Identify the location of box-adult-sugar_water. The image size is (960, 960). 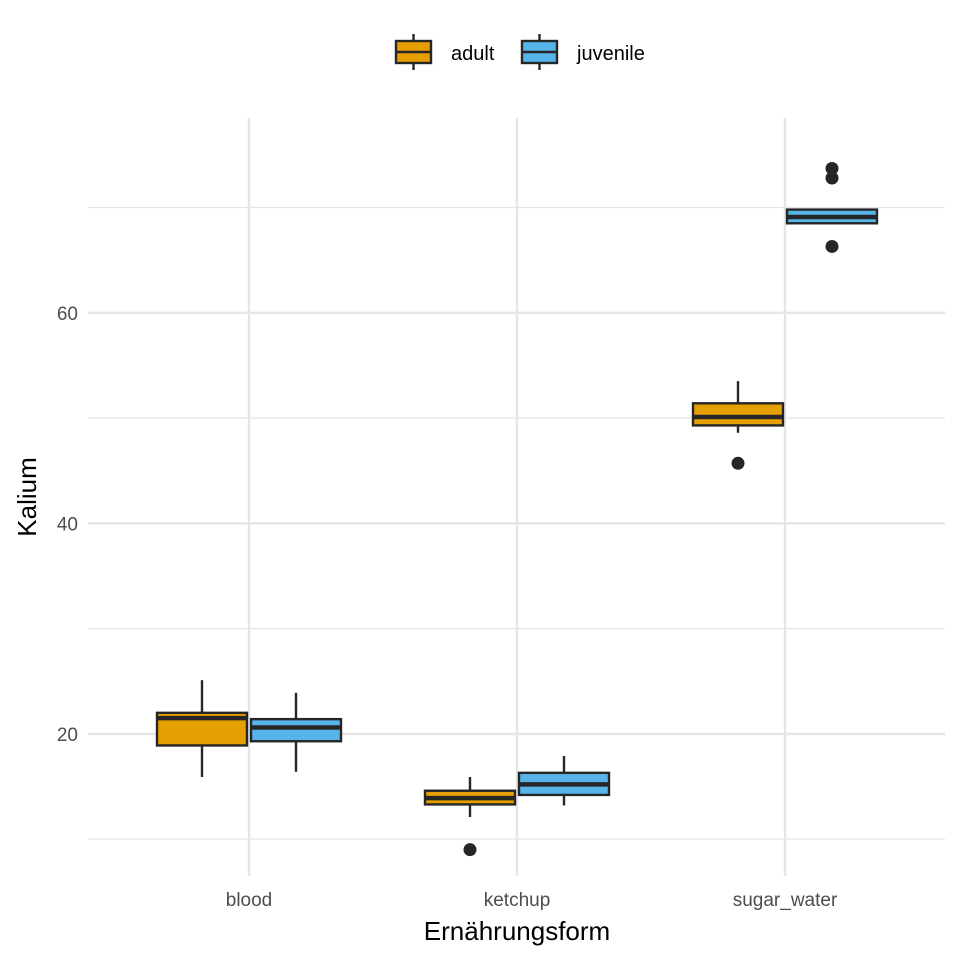
(738, 425).